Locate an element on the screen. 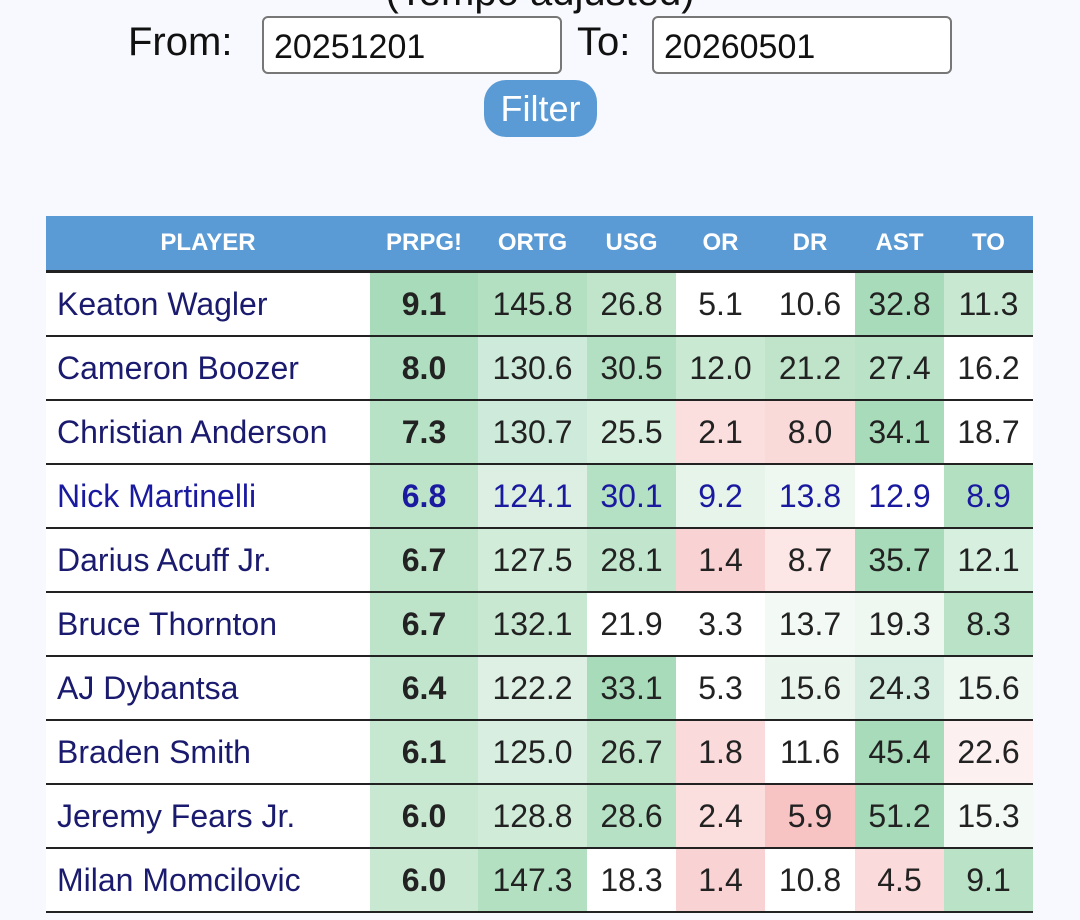 This screenshot has height=920, width=1080. stat-cell: 34.1 is located at coordinates (899, 432).